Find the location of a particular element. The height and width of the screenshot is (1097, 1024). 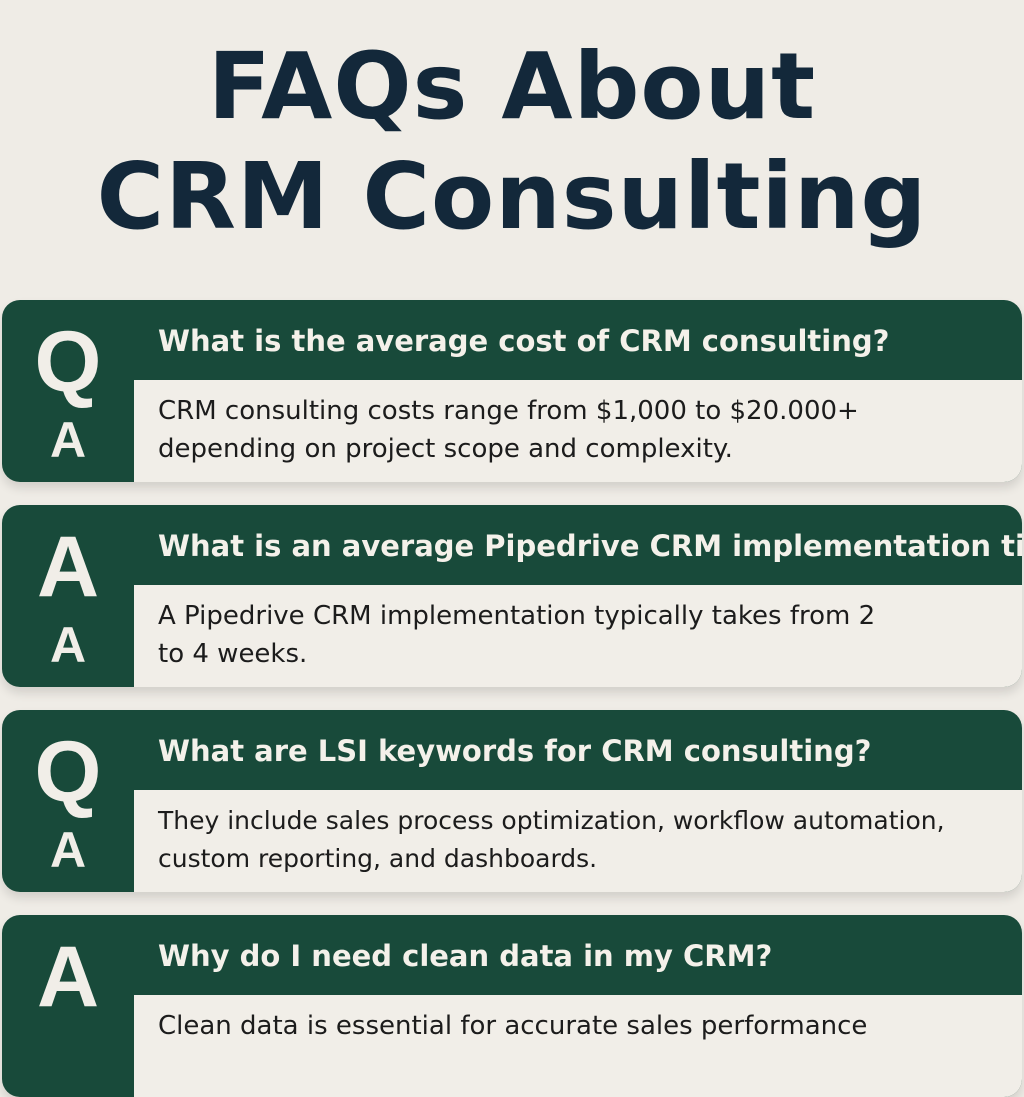

qa-badge: A A is located at coordinates (68, 596).